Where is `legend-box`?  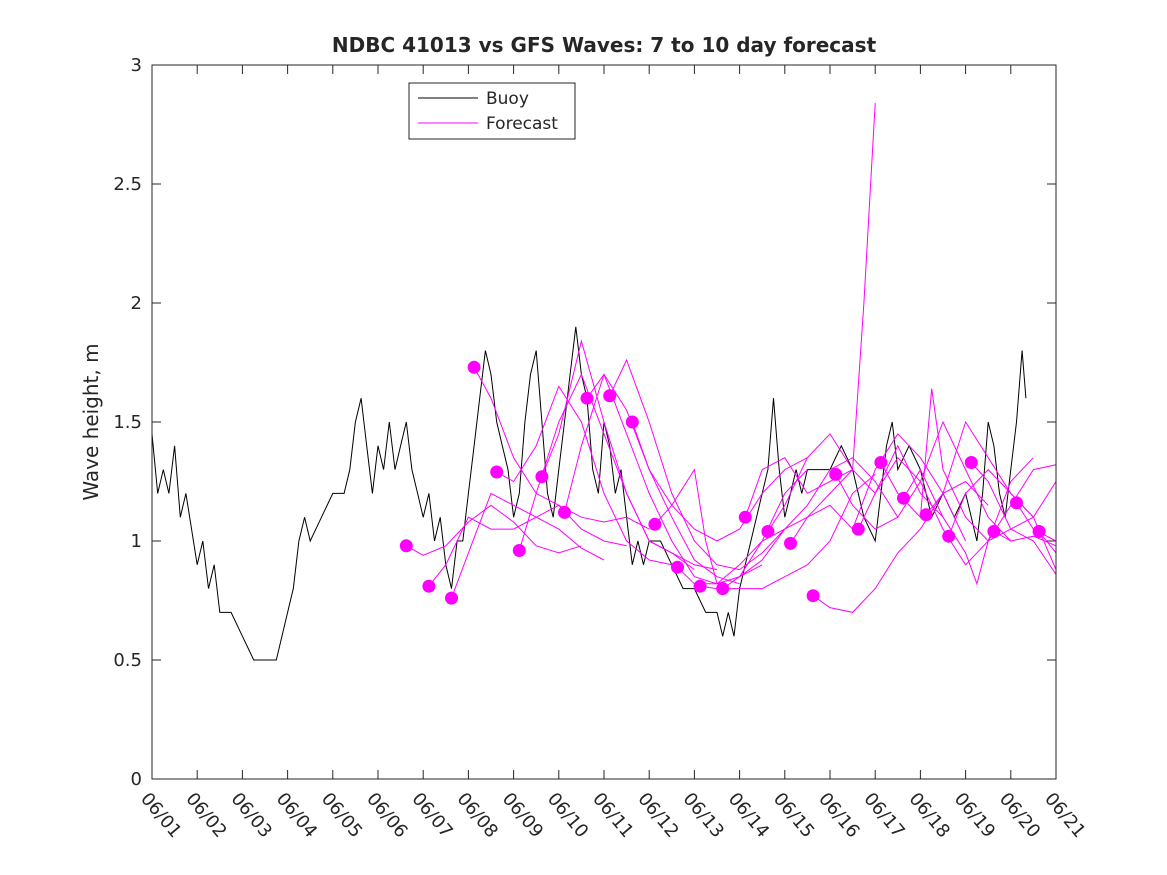
legend-box is located at coordinates (492, 111).